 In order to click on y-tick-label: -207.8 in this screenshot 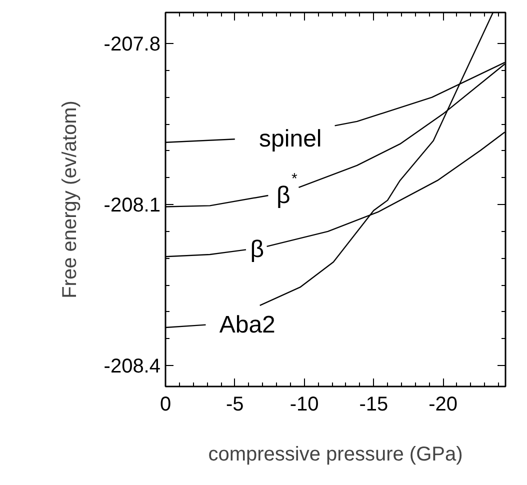, I will do `click(132, 45)`.